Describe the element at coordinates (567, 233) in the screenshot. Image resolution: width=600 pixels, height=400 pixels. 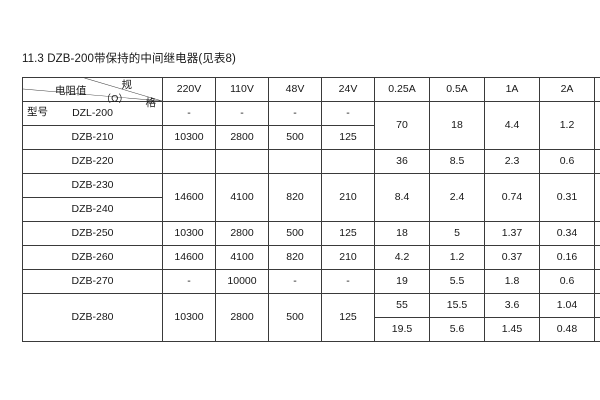
I see `cell-2a: 0.34` at that location.